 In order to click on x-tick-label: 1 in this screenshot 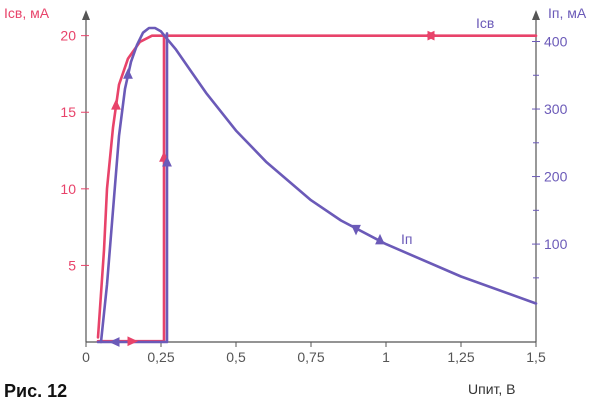, I will do `click(386, 357)`.